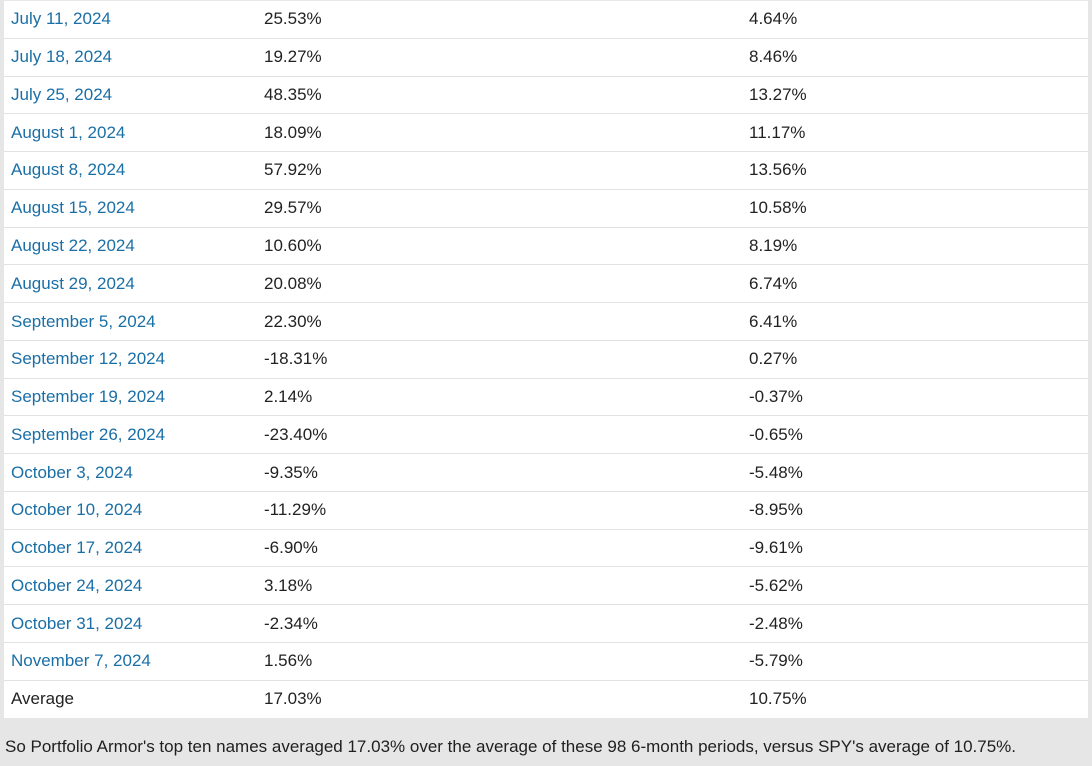  I want to click on date-link: October 10, 2024, so click(77, 510).